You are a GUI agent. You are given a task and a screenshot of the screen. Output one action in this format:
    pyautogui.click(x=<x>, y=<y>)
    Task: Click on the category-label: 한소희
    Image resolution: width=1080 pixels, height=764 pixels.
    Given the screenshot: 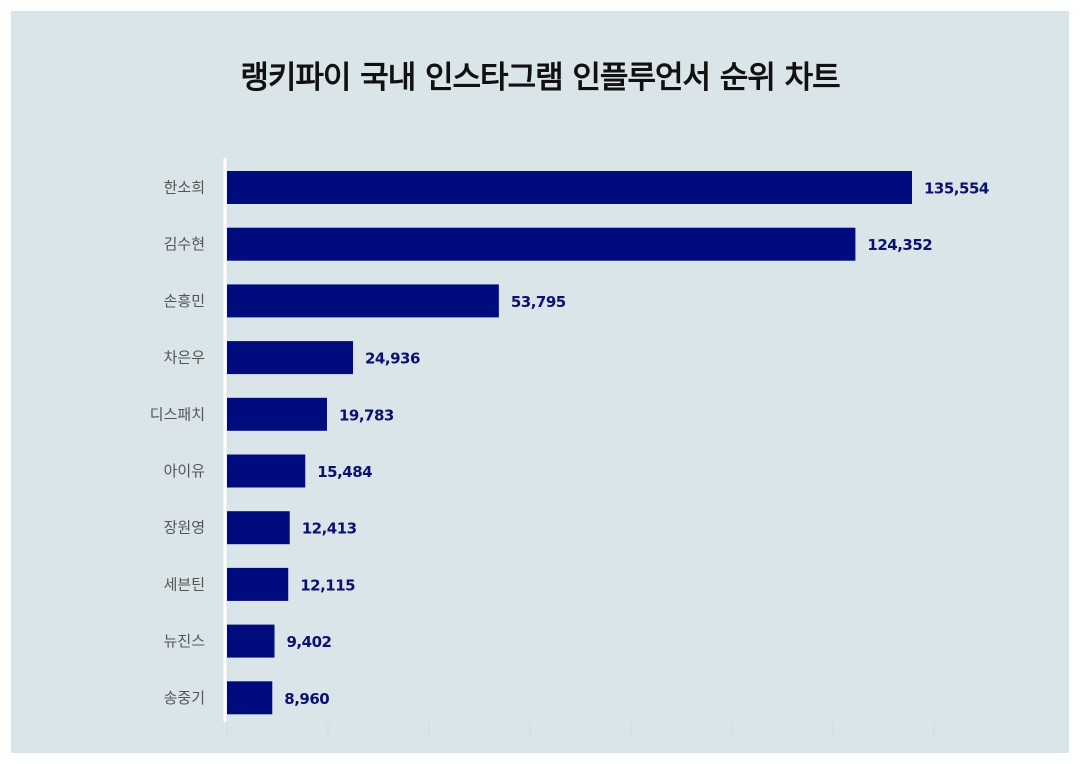 What is the action you would take?
    pyautogui.click(x=184, y=188)
    